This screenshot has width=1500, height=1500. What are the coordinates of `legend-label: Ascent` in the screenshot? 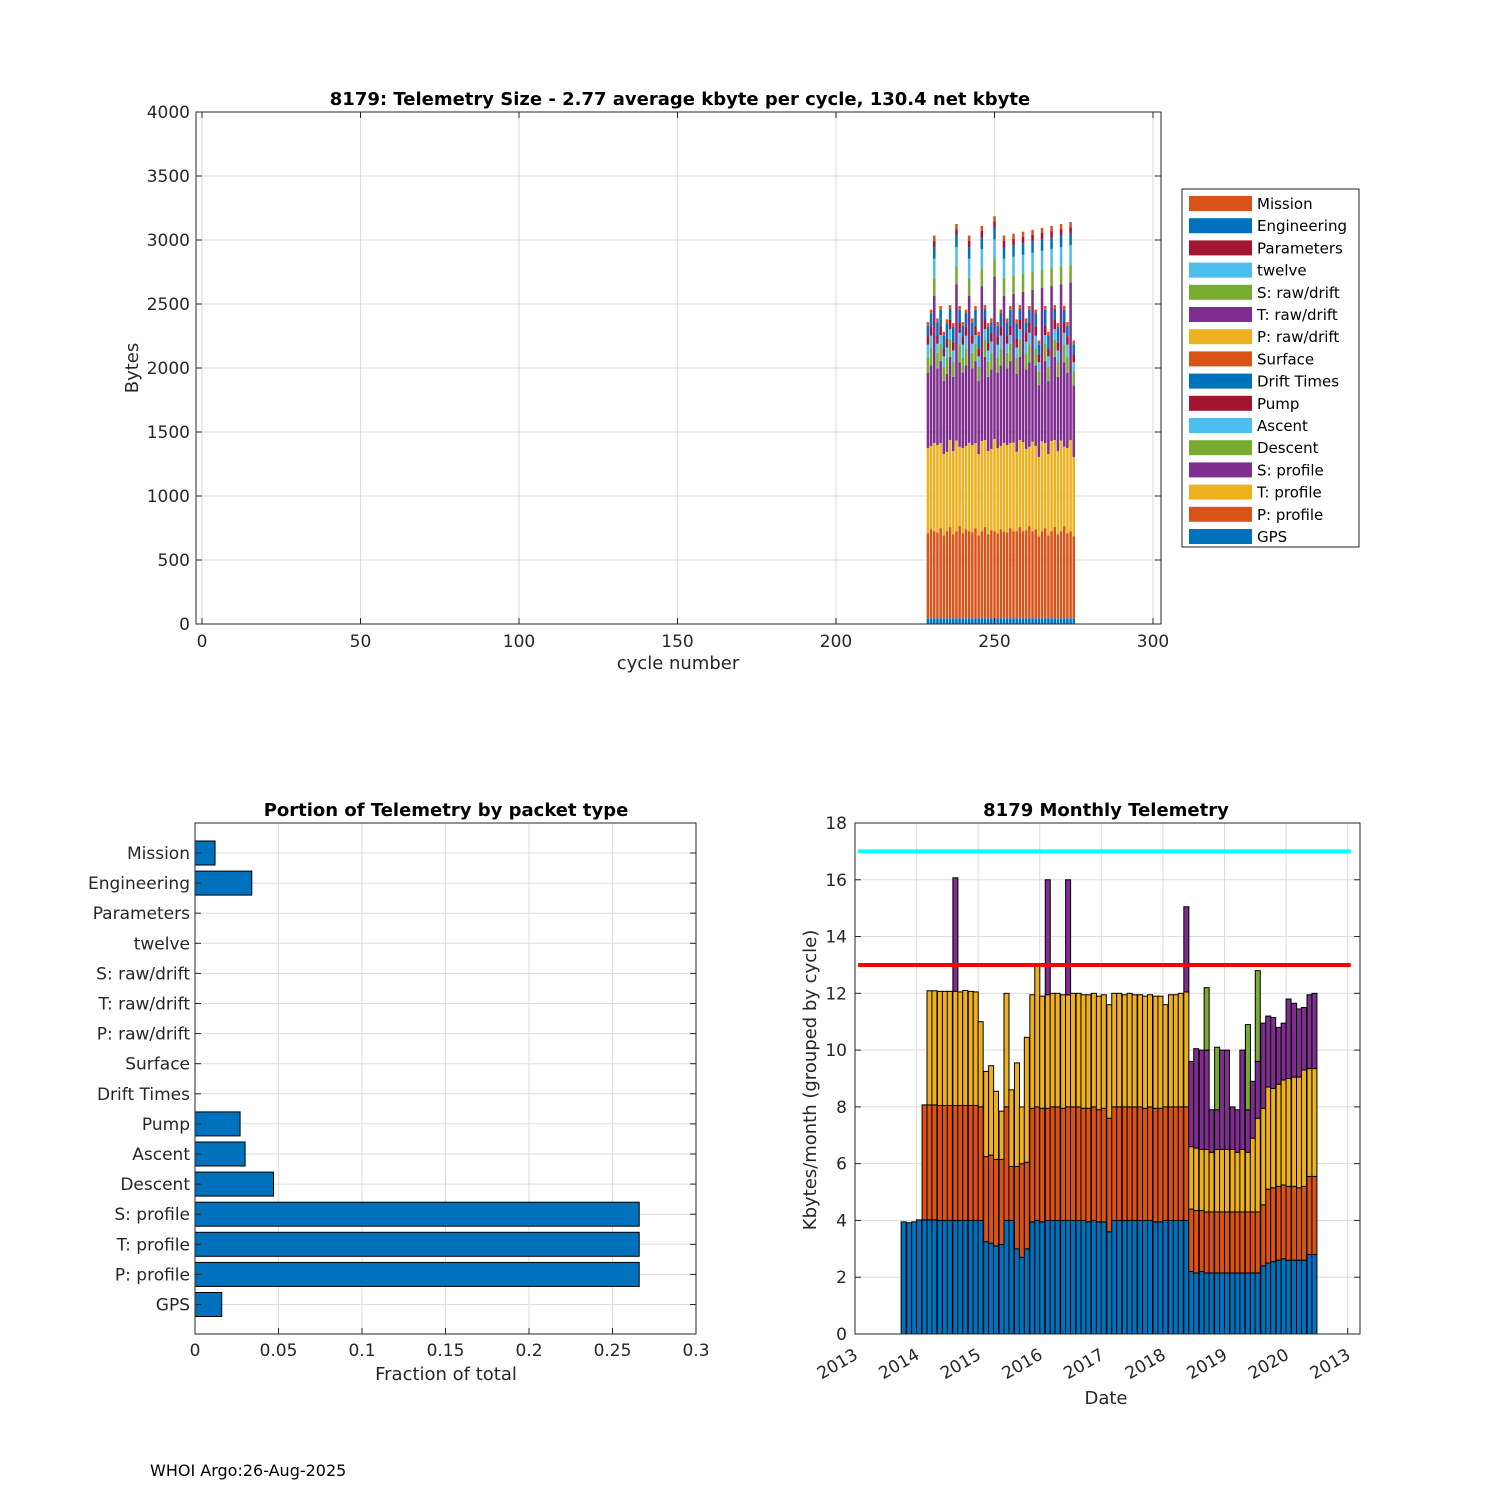 It's located at (1282, 426).